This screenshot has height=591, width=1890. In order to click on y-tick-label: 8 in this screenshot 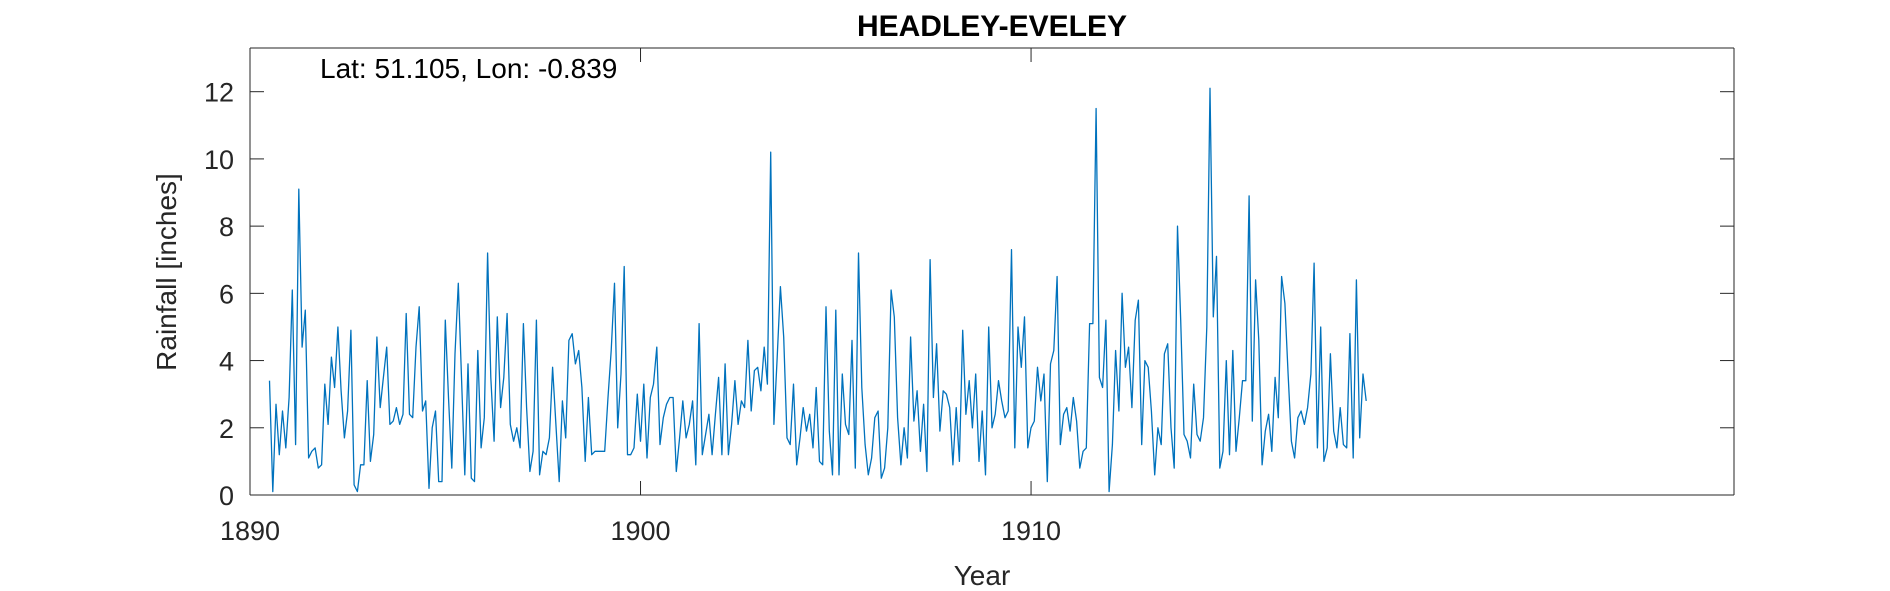, I will do `click(226, 227)`.